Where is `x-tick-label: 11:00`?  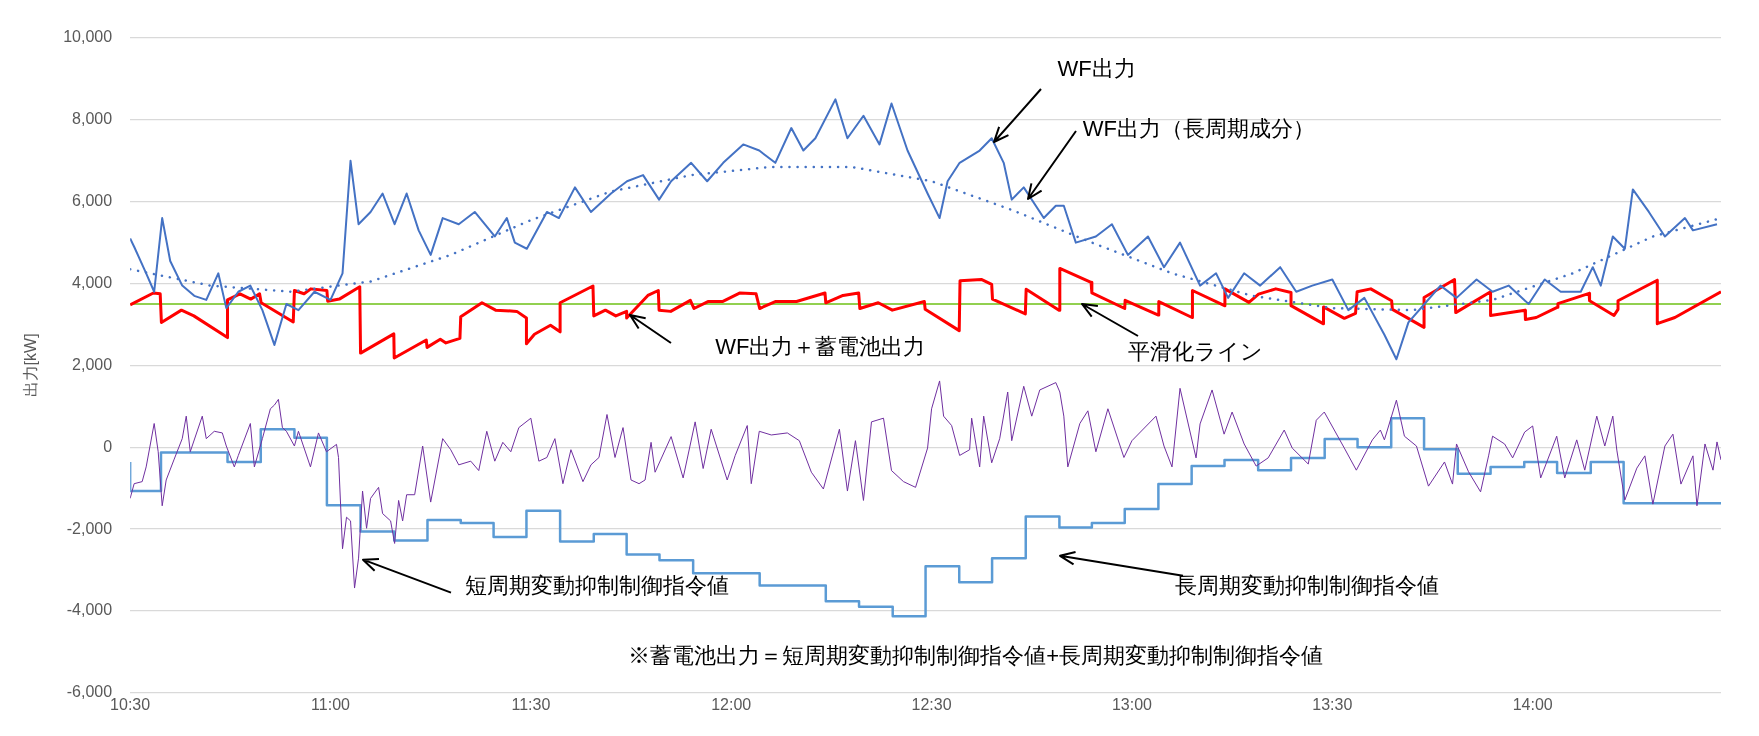
x-tick-label: 11:00 is located at coordinates (331, 704).